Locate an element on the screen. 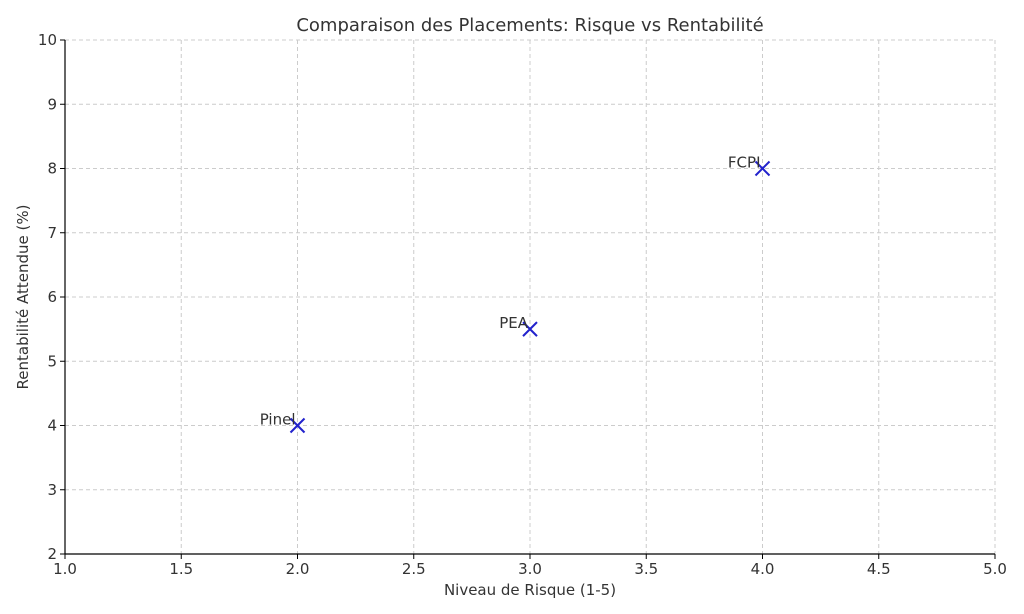 The height and width of the screenshot is (614, 1024). point-label-pinel: Pinel is located at coordinates (278, 420).